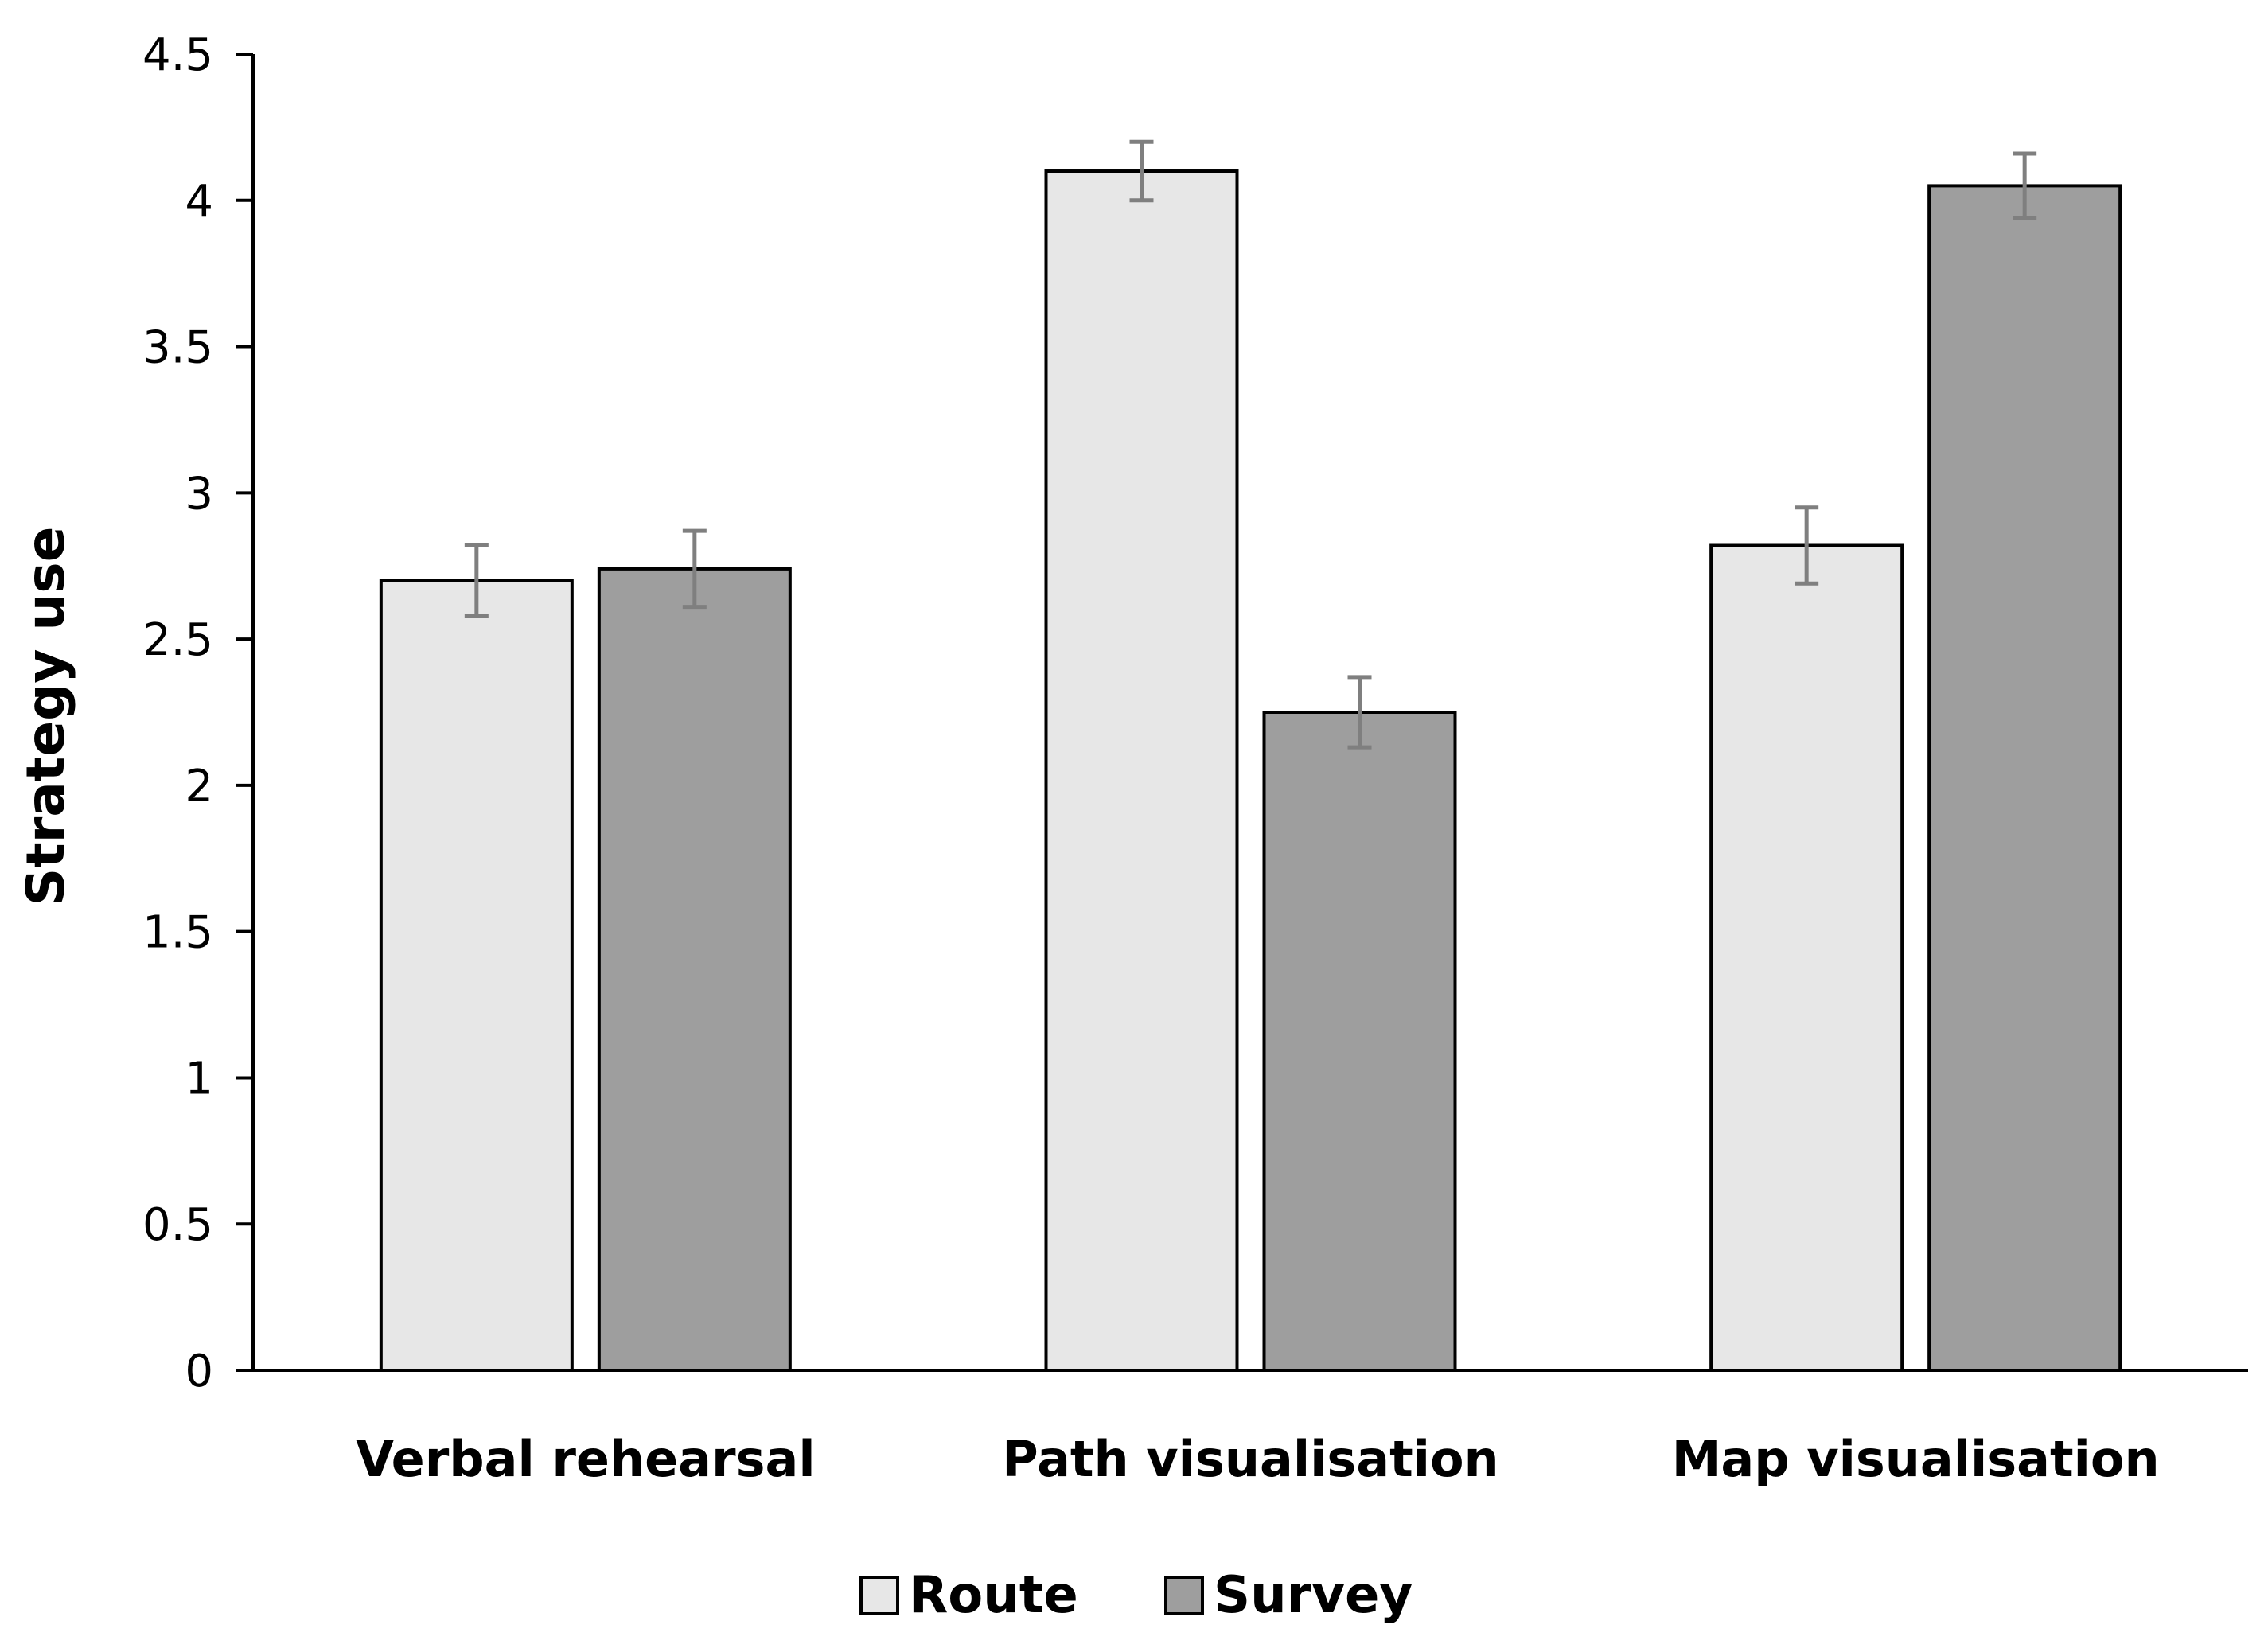 This screenshot has width=2268, height=1648. Describe the element at coordinates (993, 1595) in the screenshot. I see `legend-label-route: Route` at that location.